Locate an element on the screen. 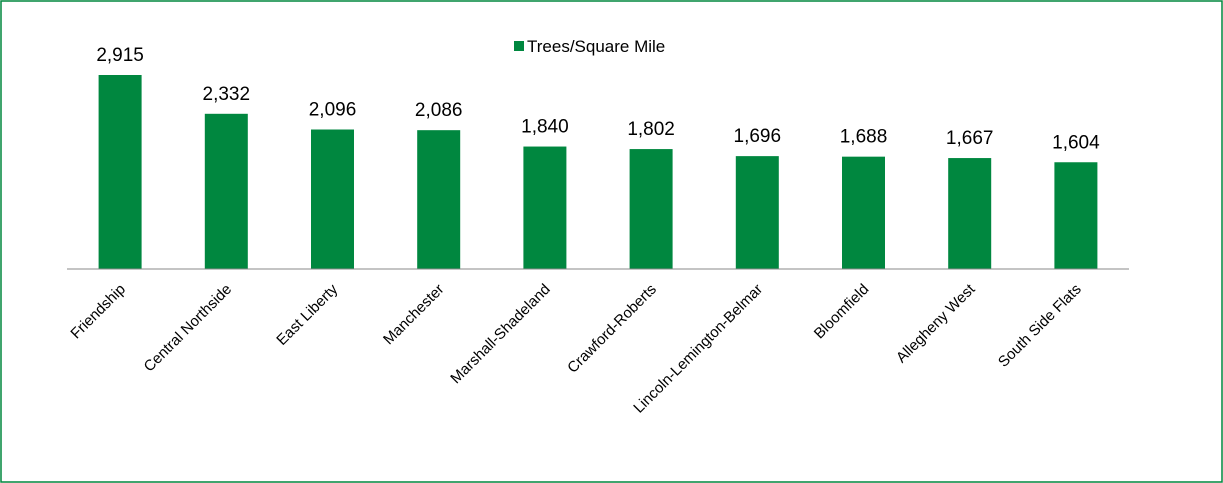 This screenshot has width=1223, height=483. data-label: 2,915 is located at coordinates (120, 55).